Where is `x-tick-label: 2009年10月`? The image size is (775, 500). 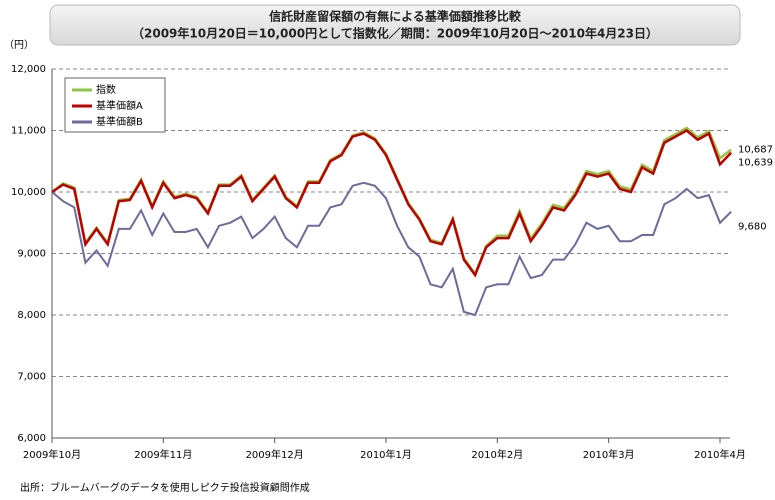
x-tick-label: 2009年10月 is located at coordinates (52, 454).